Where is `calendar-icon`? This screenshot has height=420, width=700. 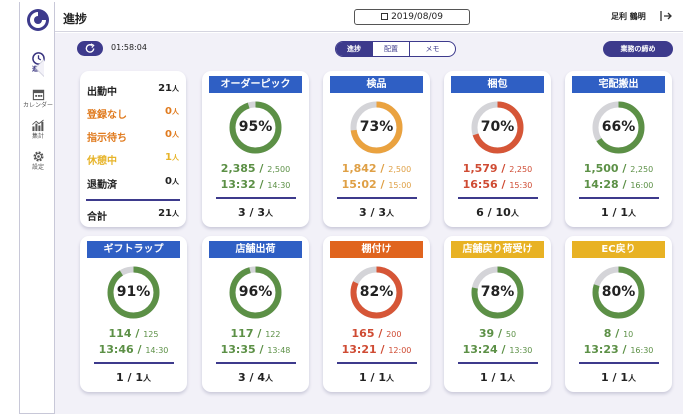
calendar-icon is located at coordinates (385, 16).